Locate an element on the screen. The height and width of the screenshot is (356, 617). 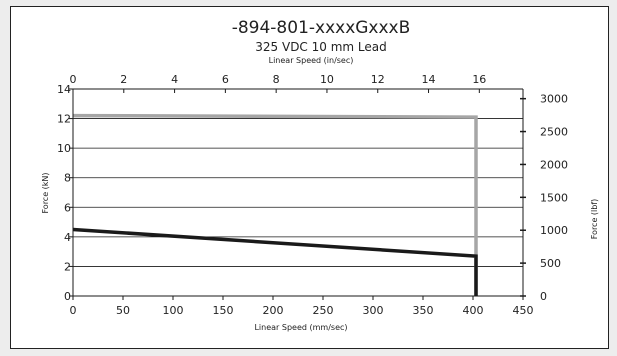
y-left-tick-label: 14 is located at coordinates (64, 89).